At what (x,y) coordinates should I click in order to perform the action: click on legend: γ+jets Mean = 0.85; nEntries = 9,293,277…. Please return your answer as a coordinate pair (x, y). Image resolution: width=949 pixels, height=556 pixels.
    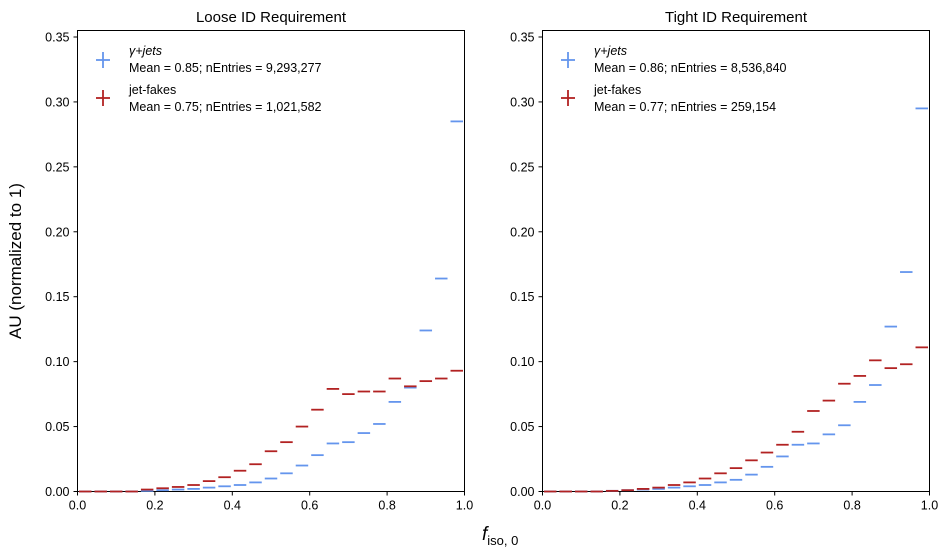
    Looking at the image, I should click on (209, 79).